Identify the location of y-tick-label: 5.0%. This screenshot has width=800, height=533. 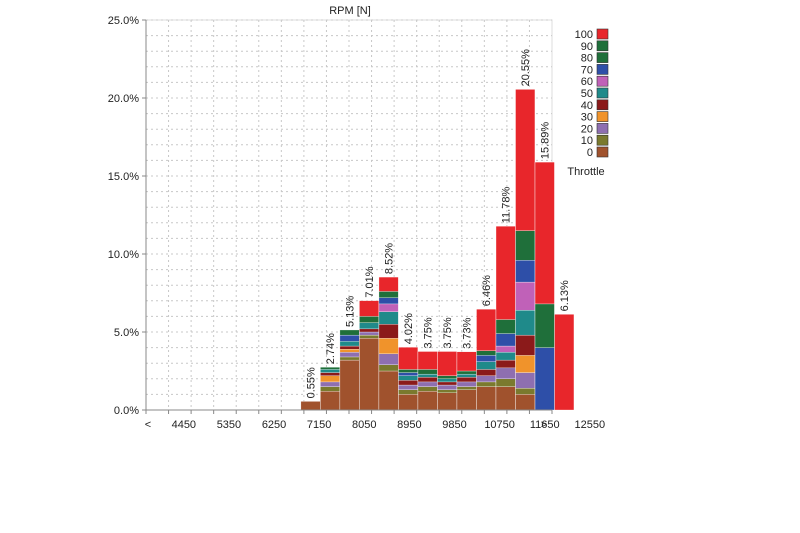
(126, 333).